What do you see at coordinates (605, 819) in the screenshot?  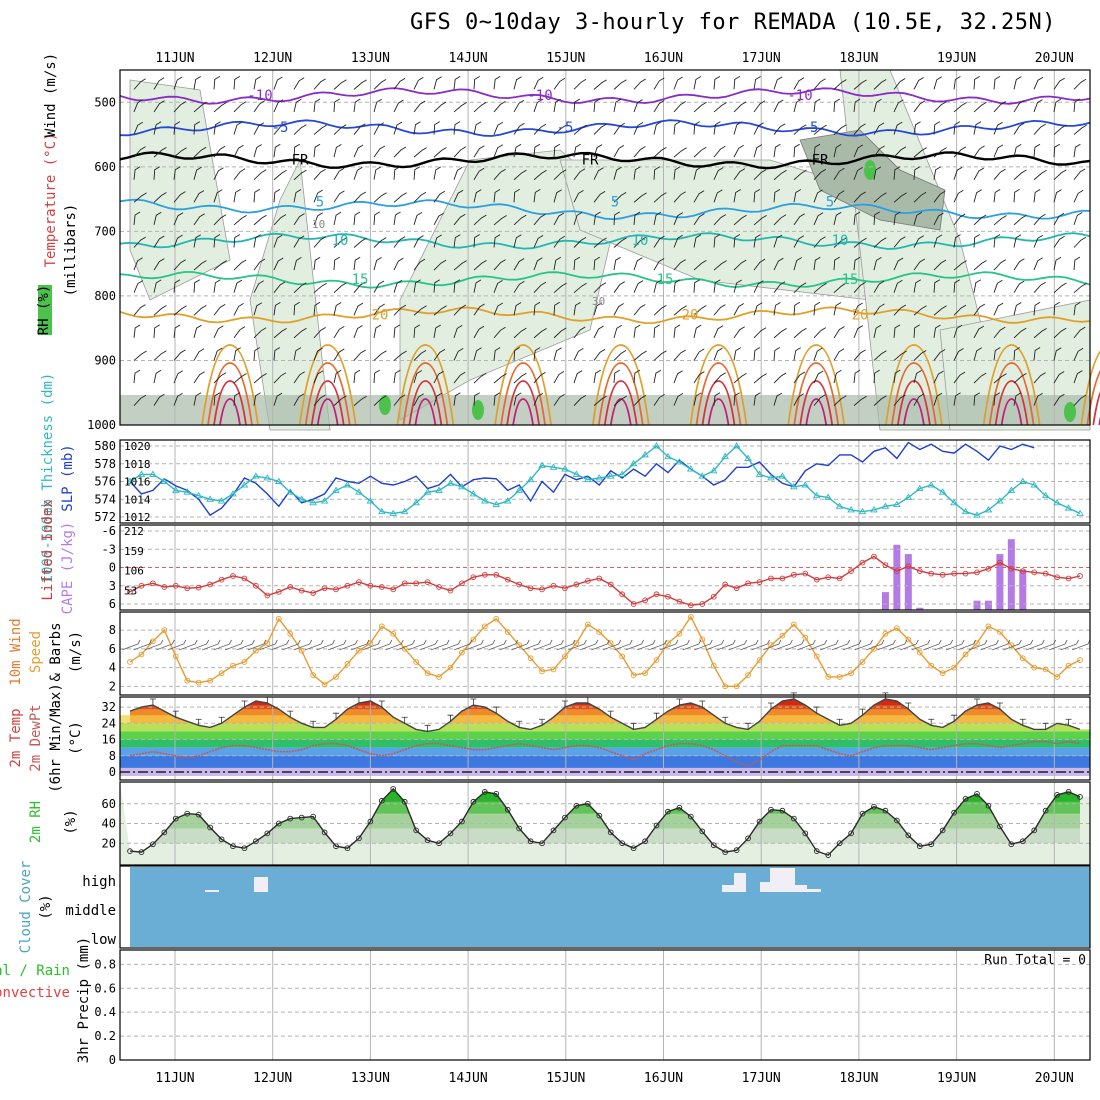 I see `rh-clip` at bounding box center [605, 819].